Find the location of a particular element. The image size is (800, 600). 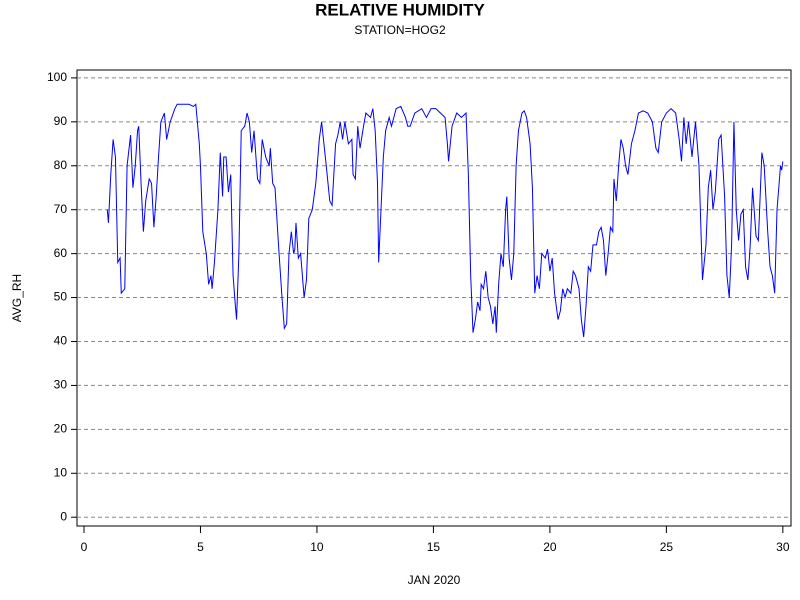

x-axis-label: JAN 2020 is located at coordinates (434, 580).